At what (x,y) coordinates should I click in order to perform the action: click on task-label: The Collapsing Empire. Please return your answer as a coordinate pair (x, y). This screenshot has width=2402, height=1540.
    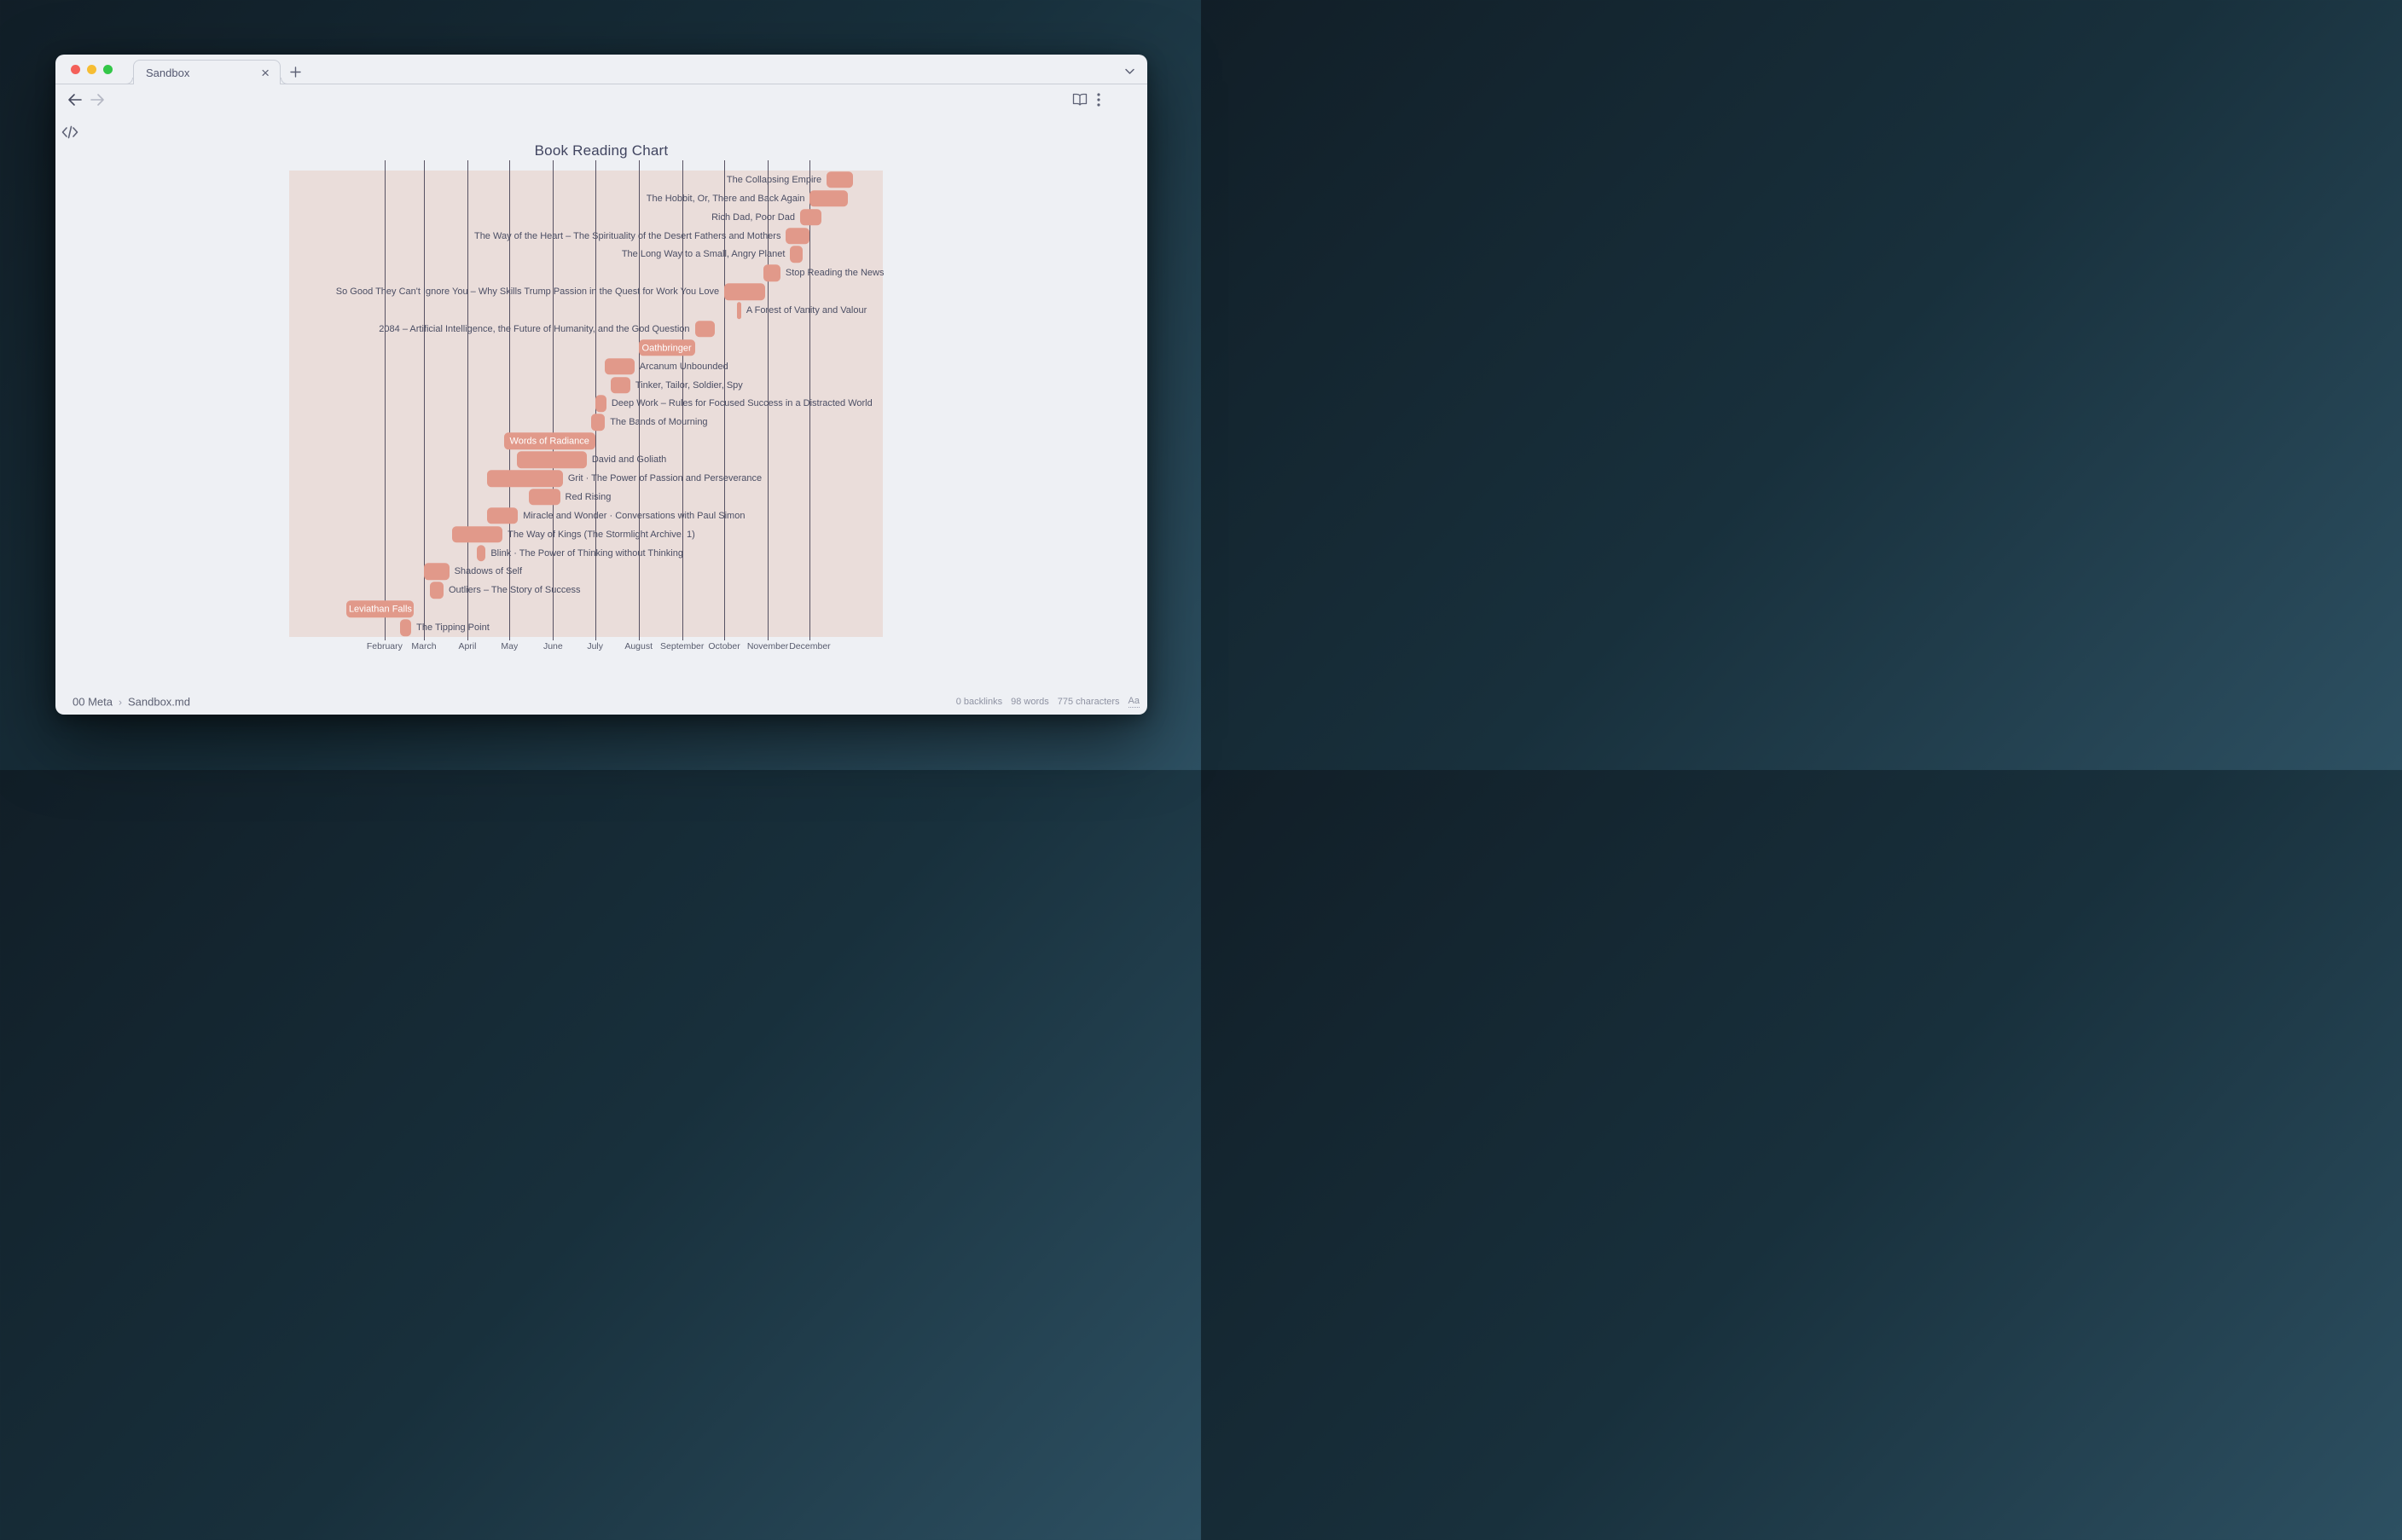
    Looking at the image, I should click on (774, 179).